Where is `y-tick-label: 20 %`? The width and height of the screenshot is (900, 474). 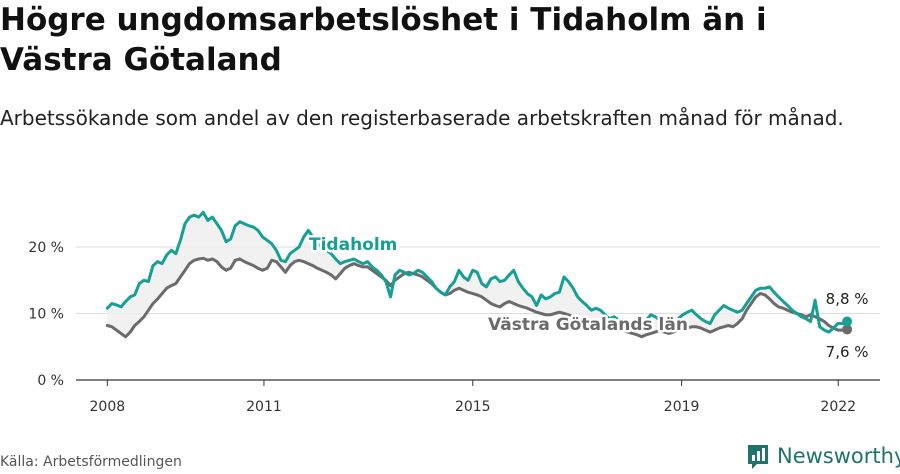 y-tick-label: 20 % is located at coordinates (46, 248).